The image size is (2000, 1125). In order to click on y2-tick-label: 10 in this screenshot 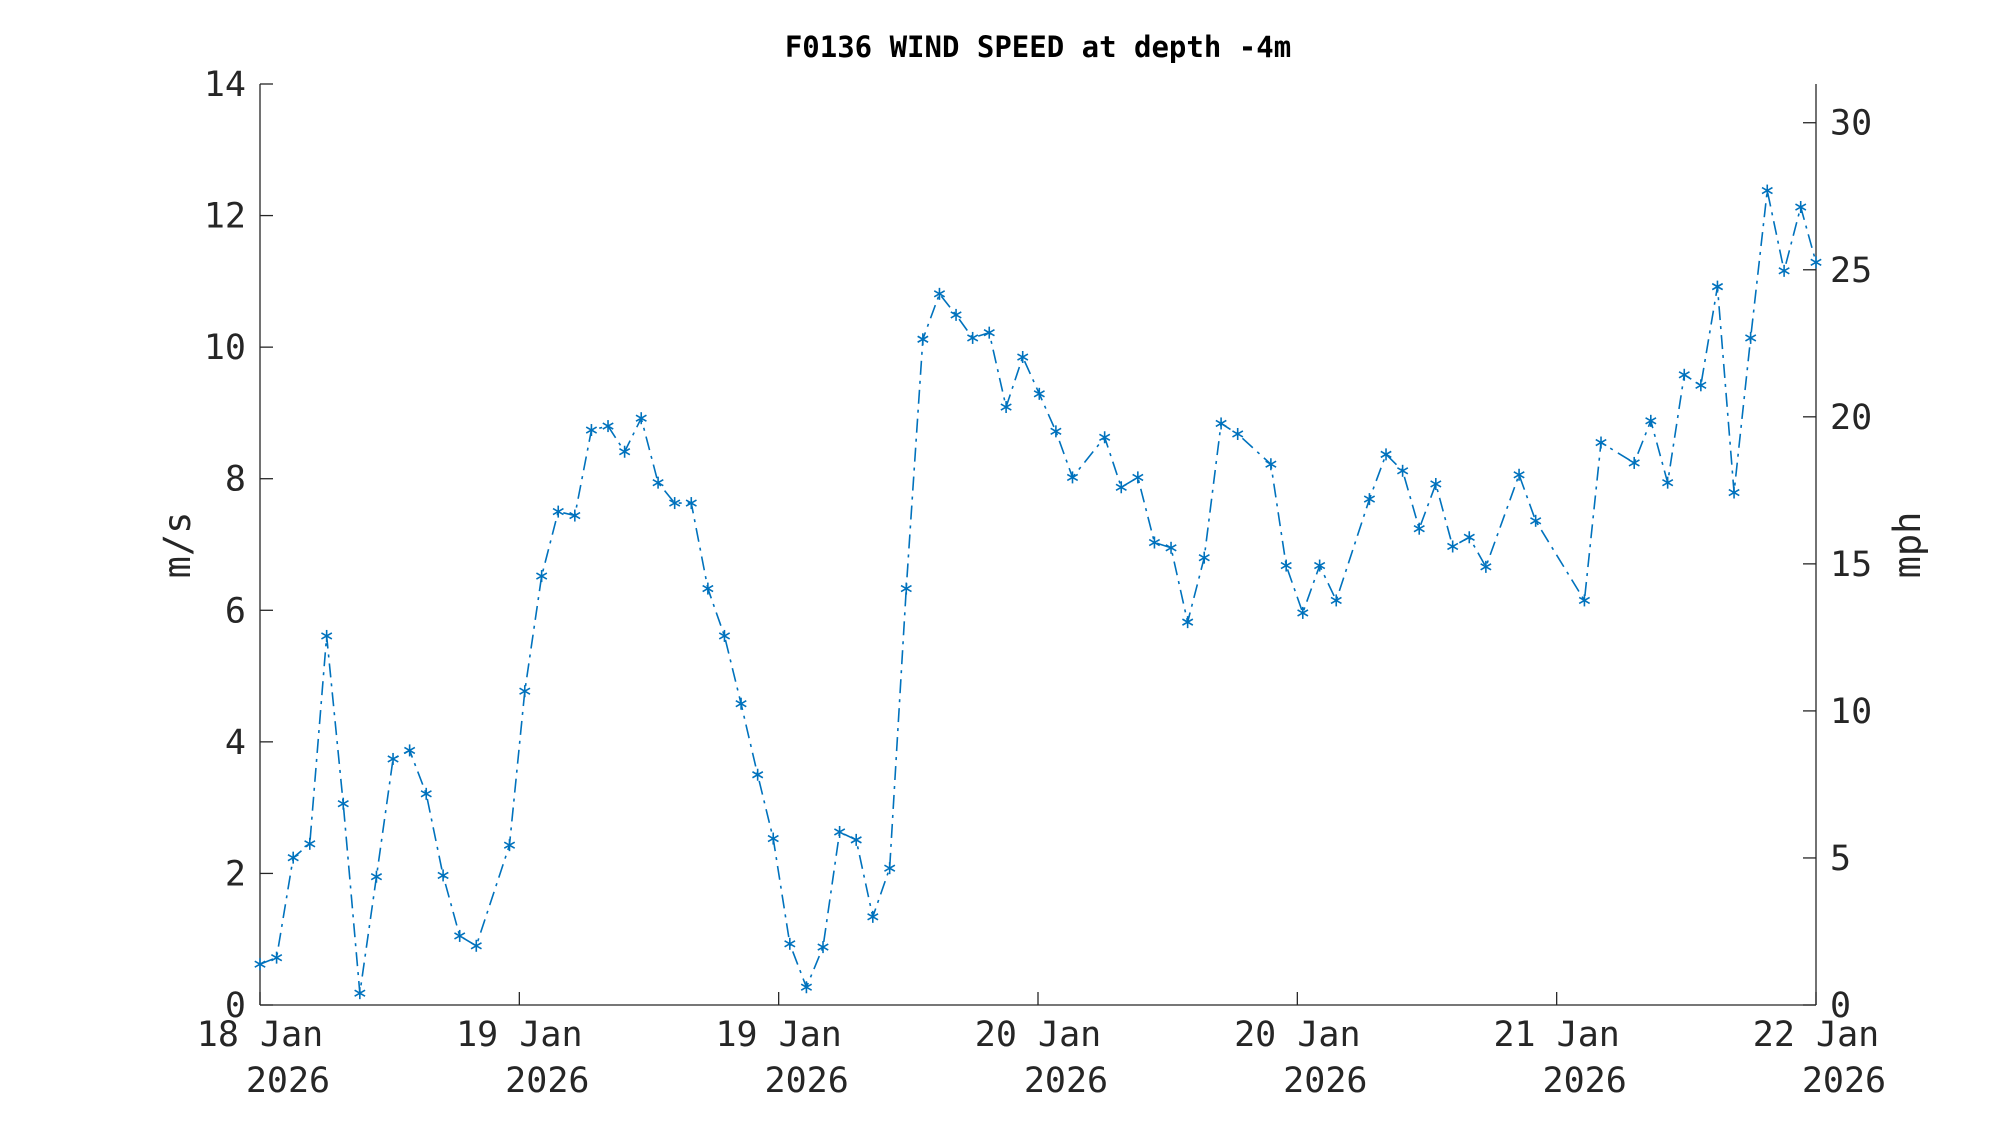, I will do `click(1851, 712)`.